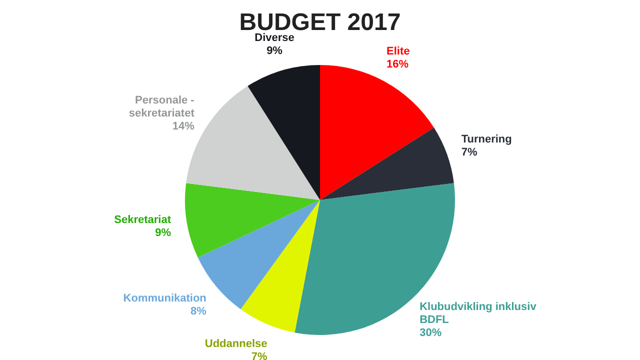  Describe the element at coordinates (236, 344) in the screenshot. I see `slice-label: Uddannelse` at that location.